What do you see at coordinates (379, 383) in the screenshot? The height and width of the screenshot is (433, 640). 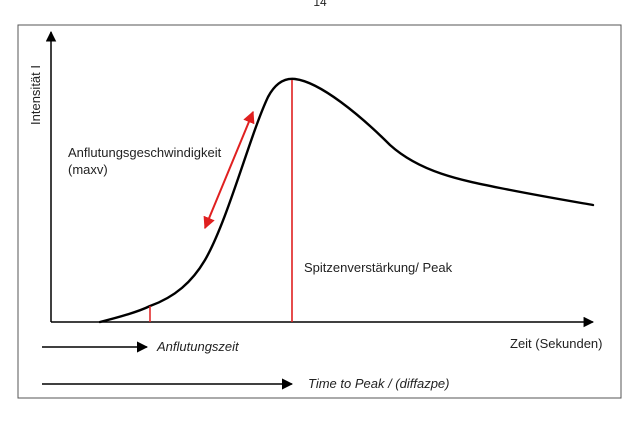 I see `time-to-peak-label: Time to Peak / (diffazpe)` at bounding box center [379, 383].